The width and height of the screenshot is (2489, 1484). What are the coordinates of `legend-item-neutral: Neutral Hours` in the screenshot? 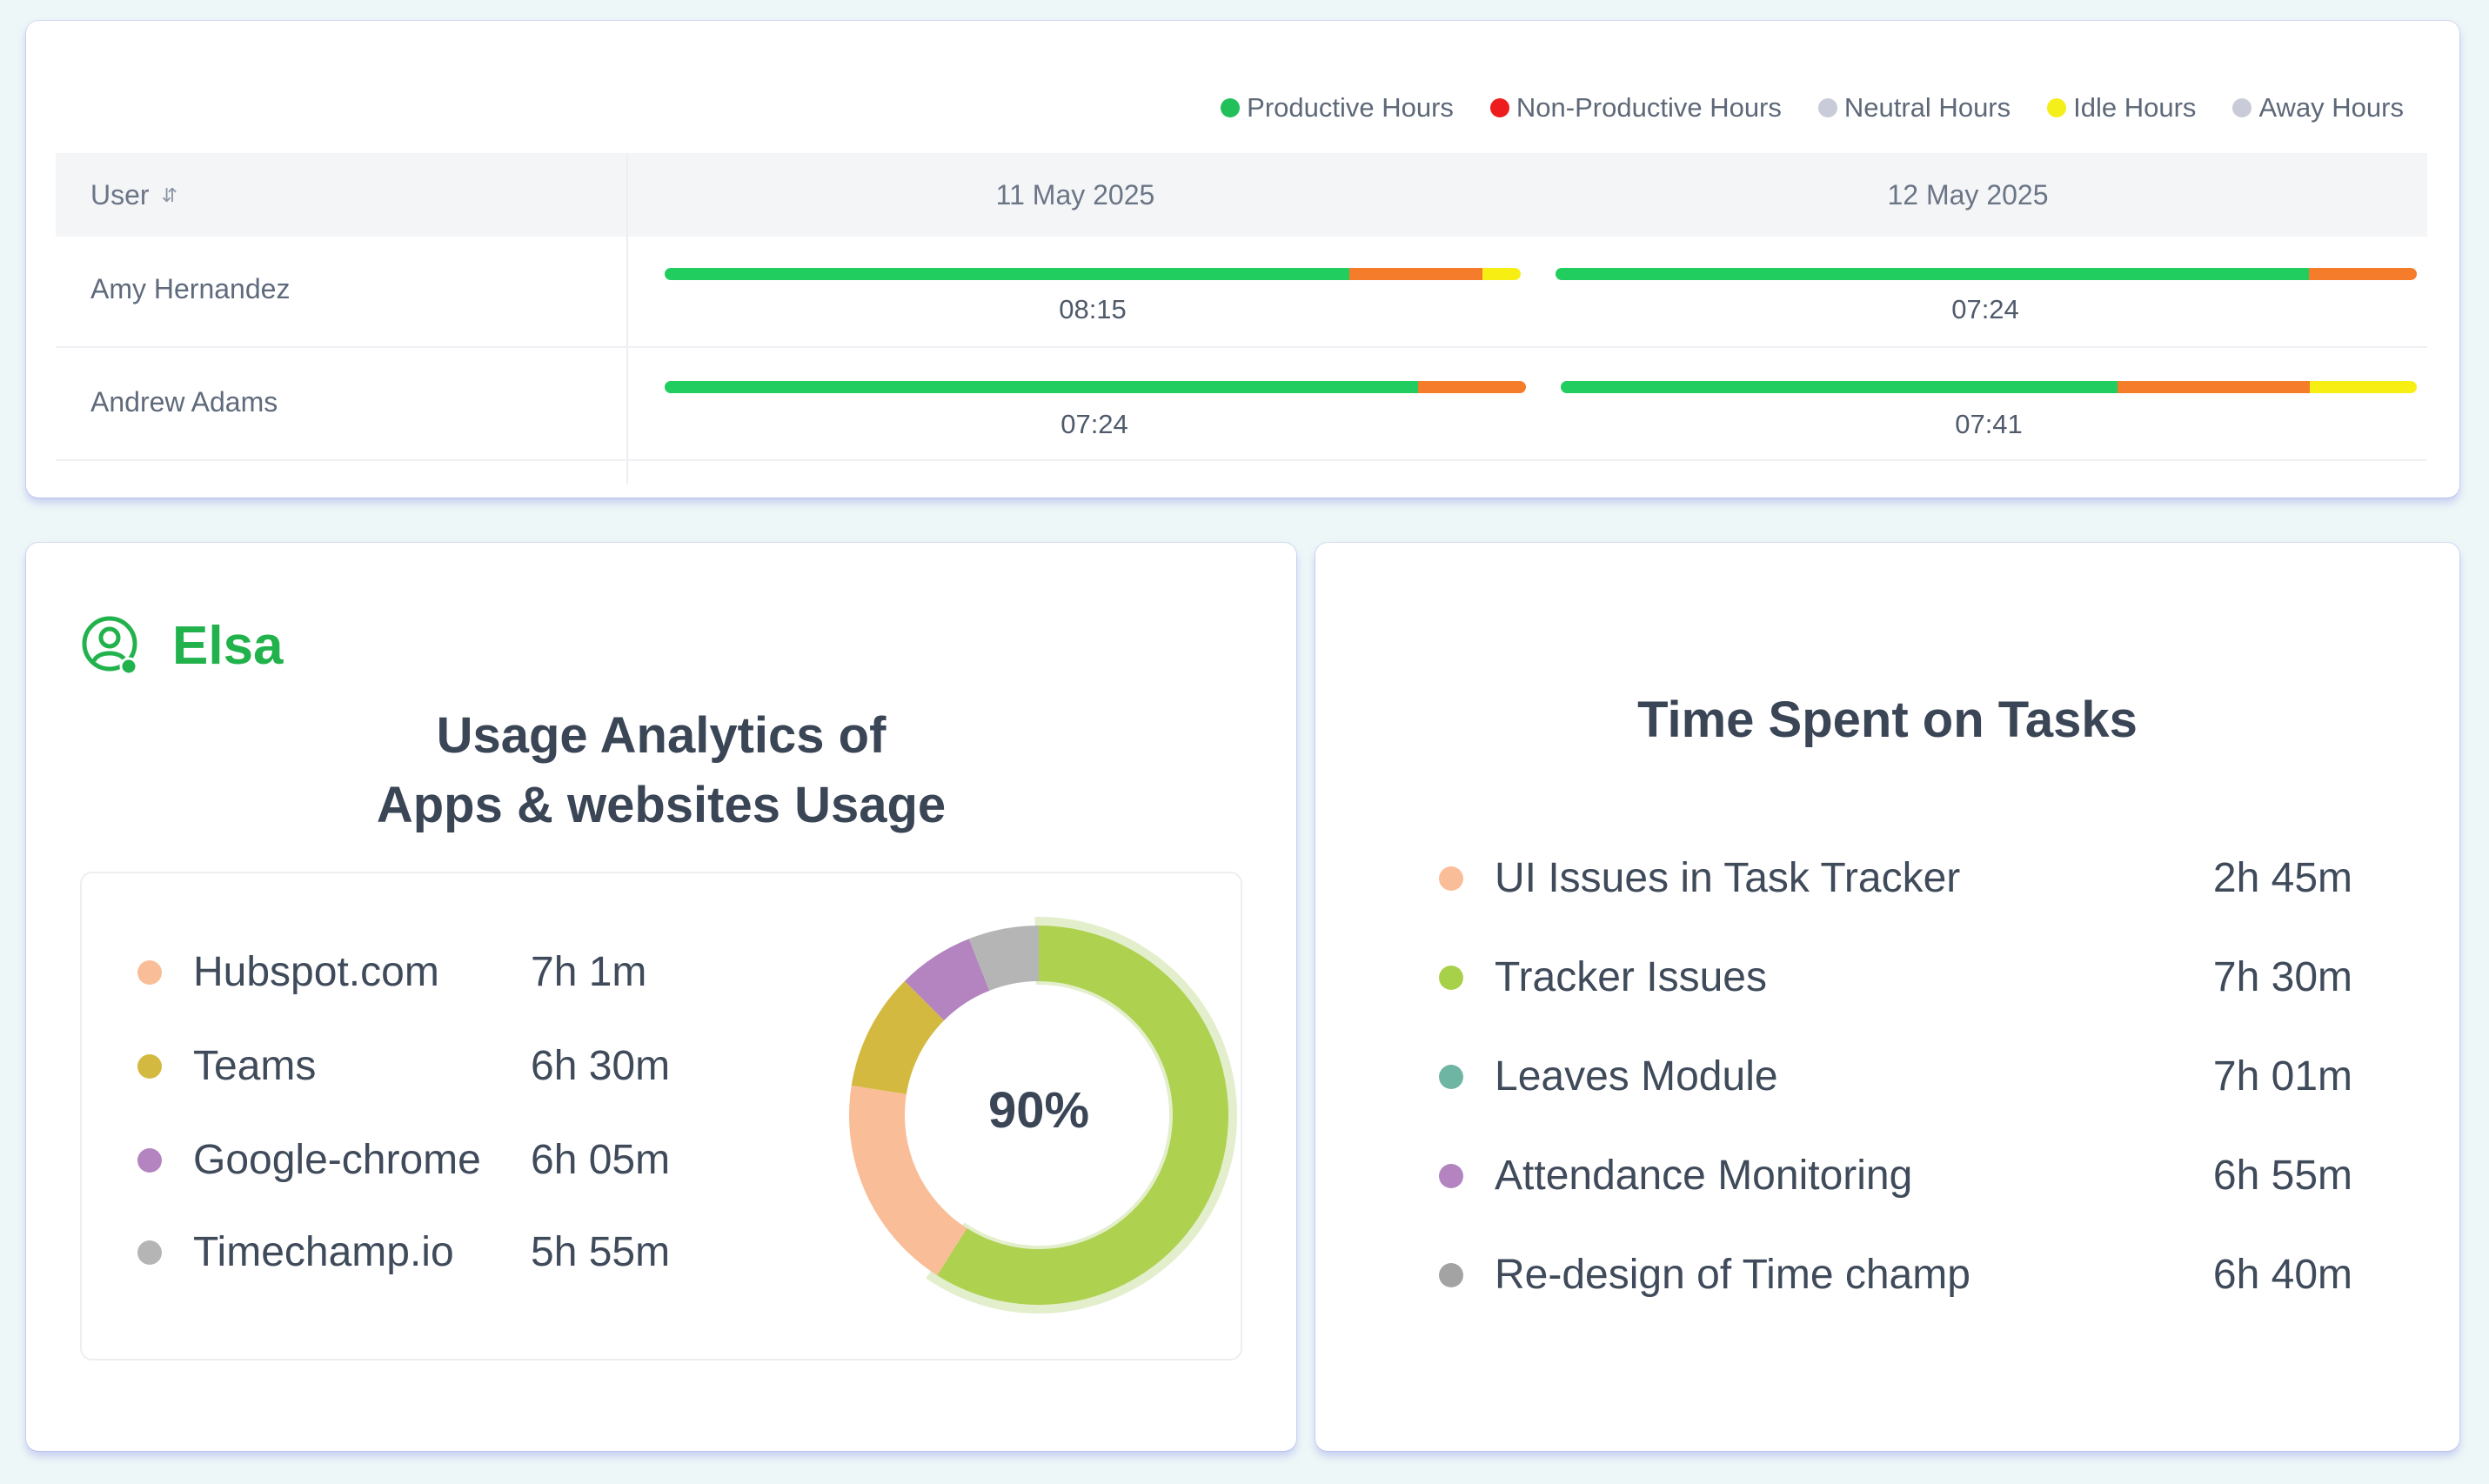 It's located at (1914, 108).